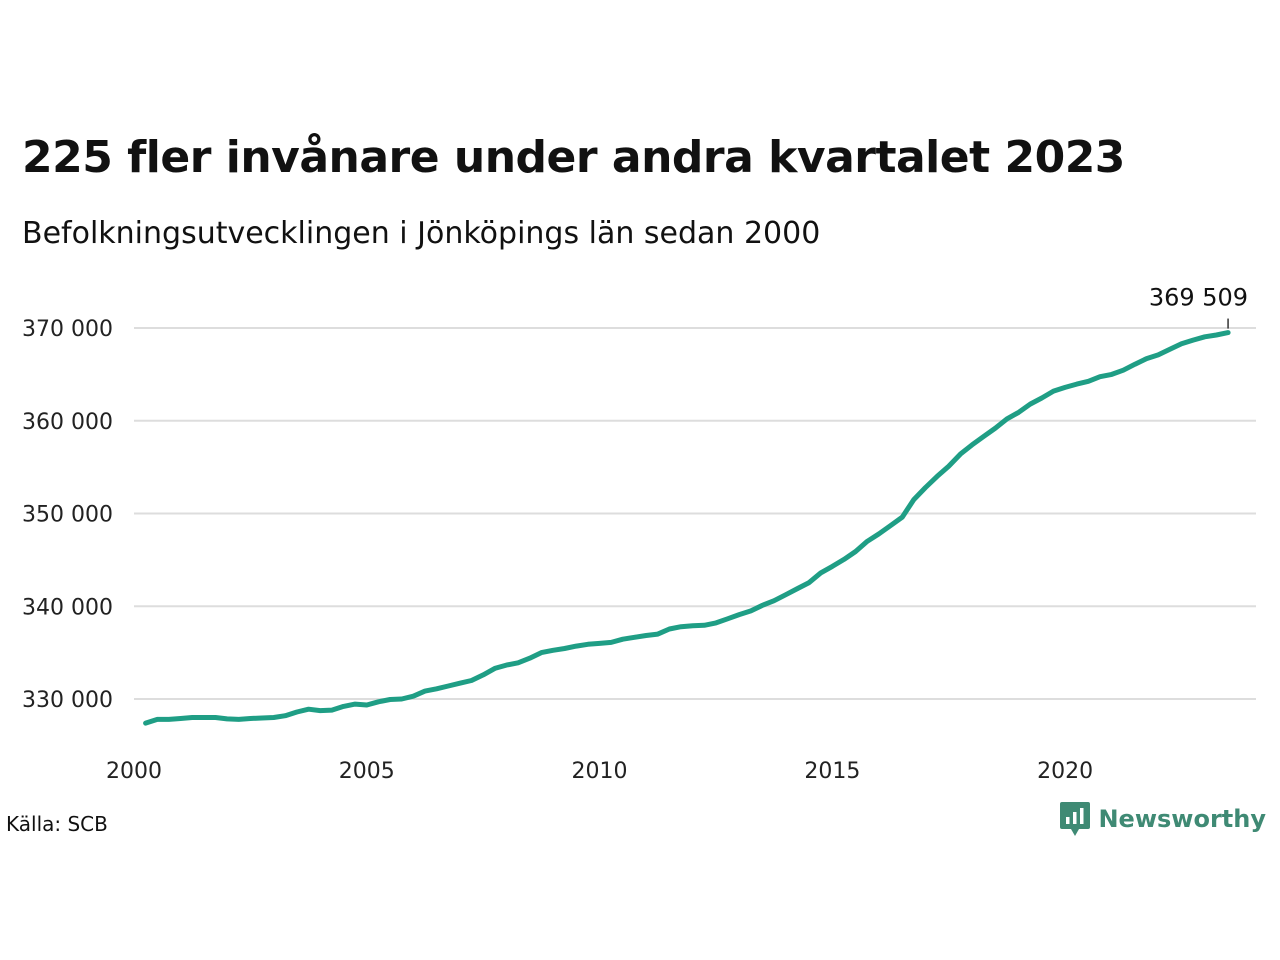  Describe the element at coordinates (1198, 298) in the screenshot. I see `annotation-label: 369 509` at that location.